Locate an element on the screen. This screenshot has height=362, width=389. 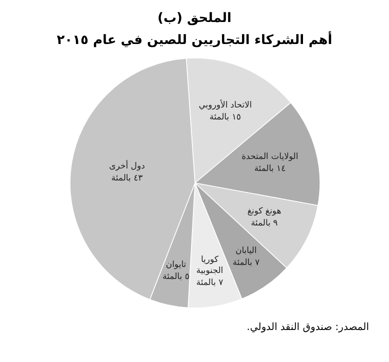
slice-label: دول أخرى is located at coordinates (127, 166).